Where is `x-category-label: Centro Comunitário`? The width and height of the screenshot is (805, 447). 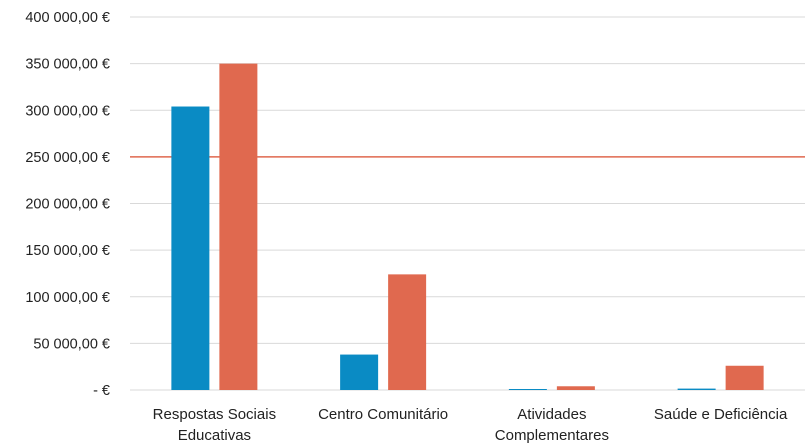 x-category-label: Centro Comunitário is located at coordinates (383, 414).